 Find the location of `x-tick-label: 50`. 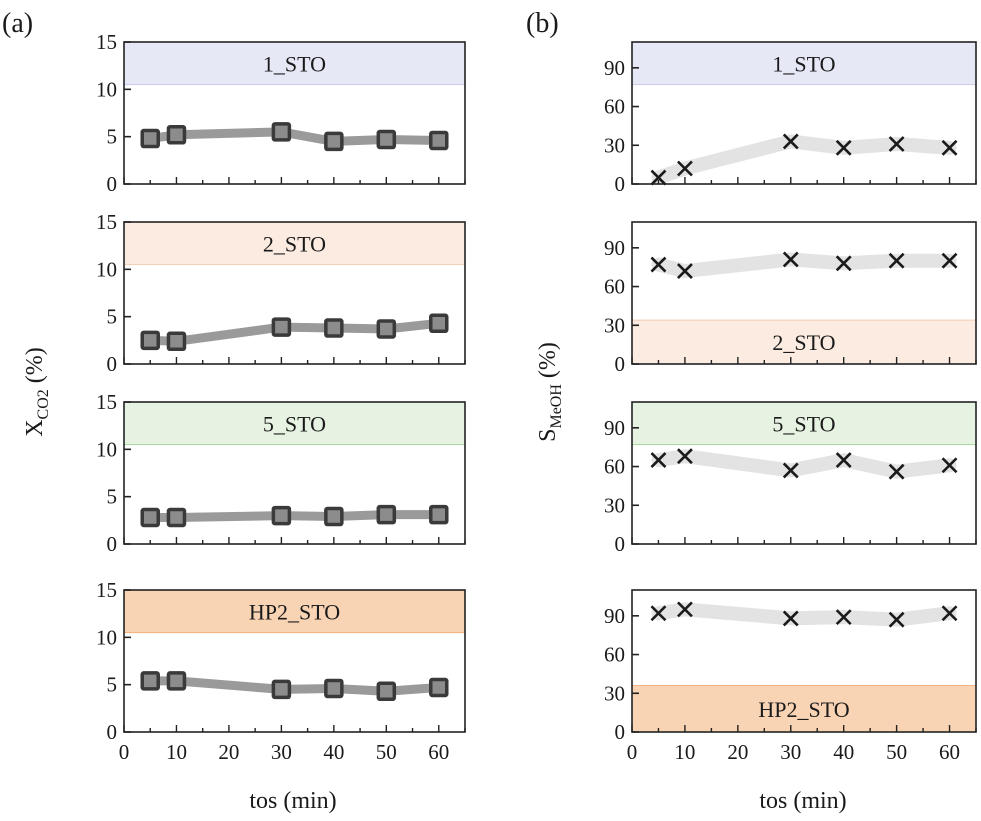

x-tick-label: 50 is located at coordinates (386, 752).